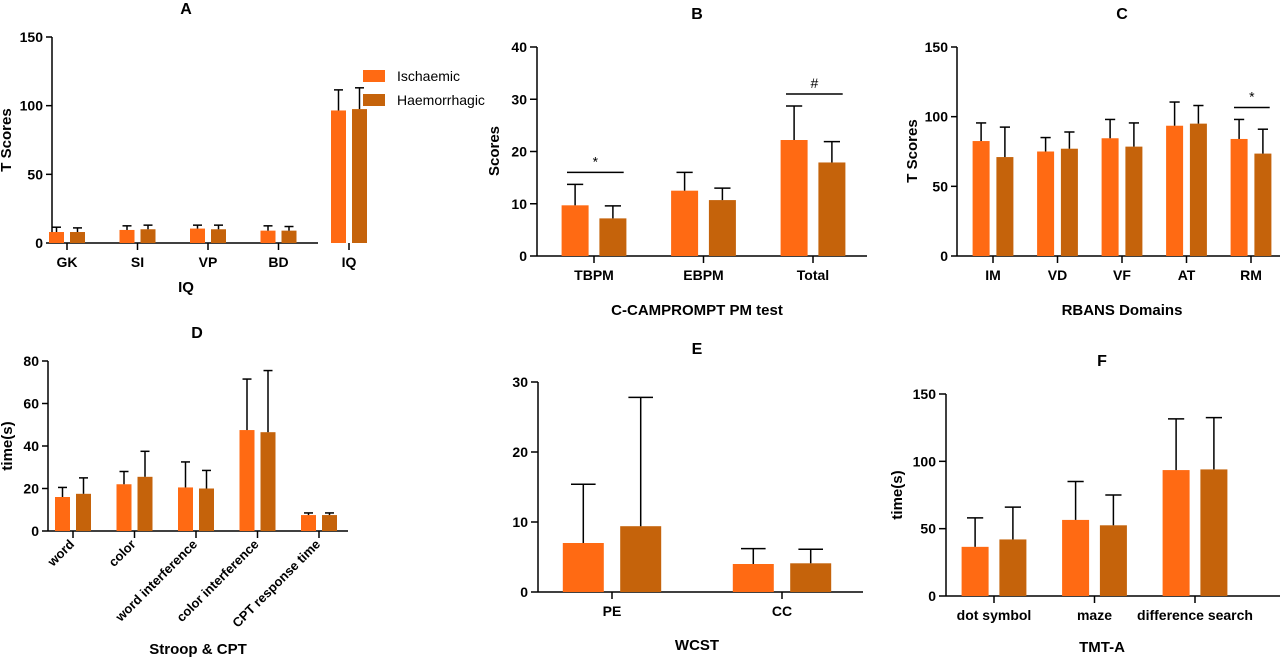  Describe the element at coordinates (912, 150) in the screenshot. I see `panel-c-y-label: T Scores` at that location.